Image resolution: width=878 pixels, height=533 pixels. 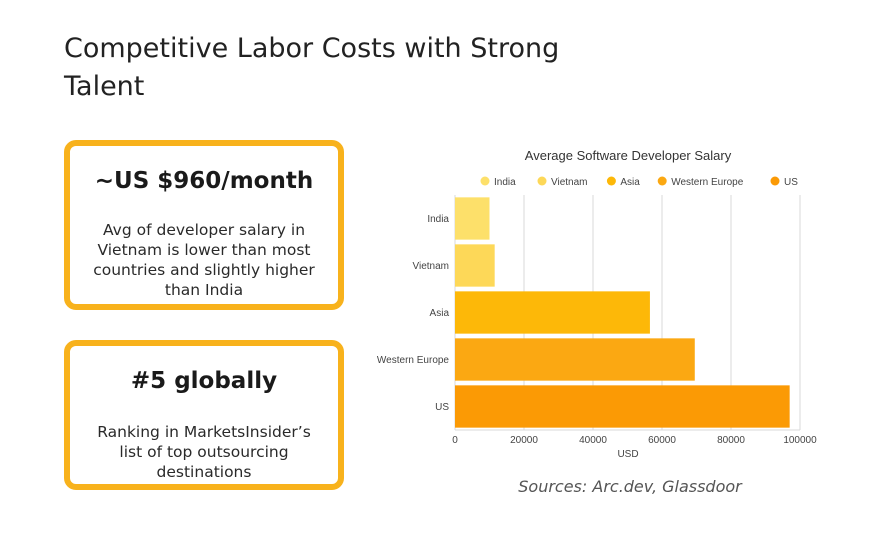 I want to click on legend-label: Vietnam, so click(x=569, y=182).